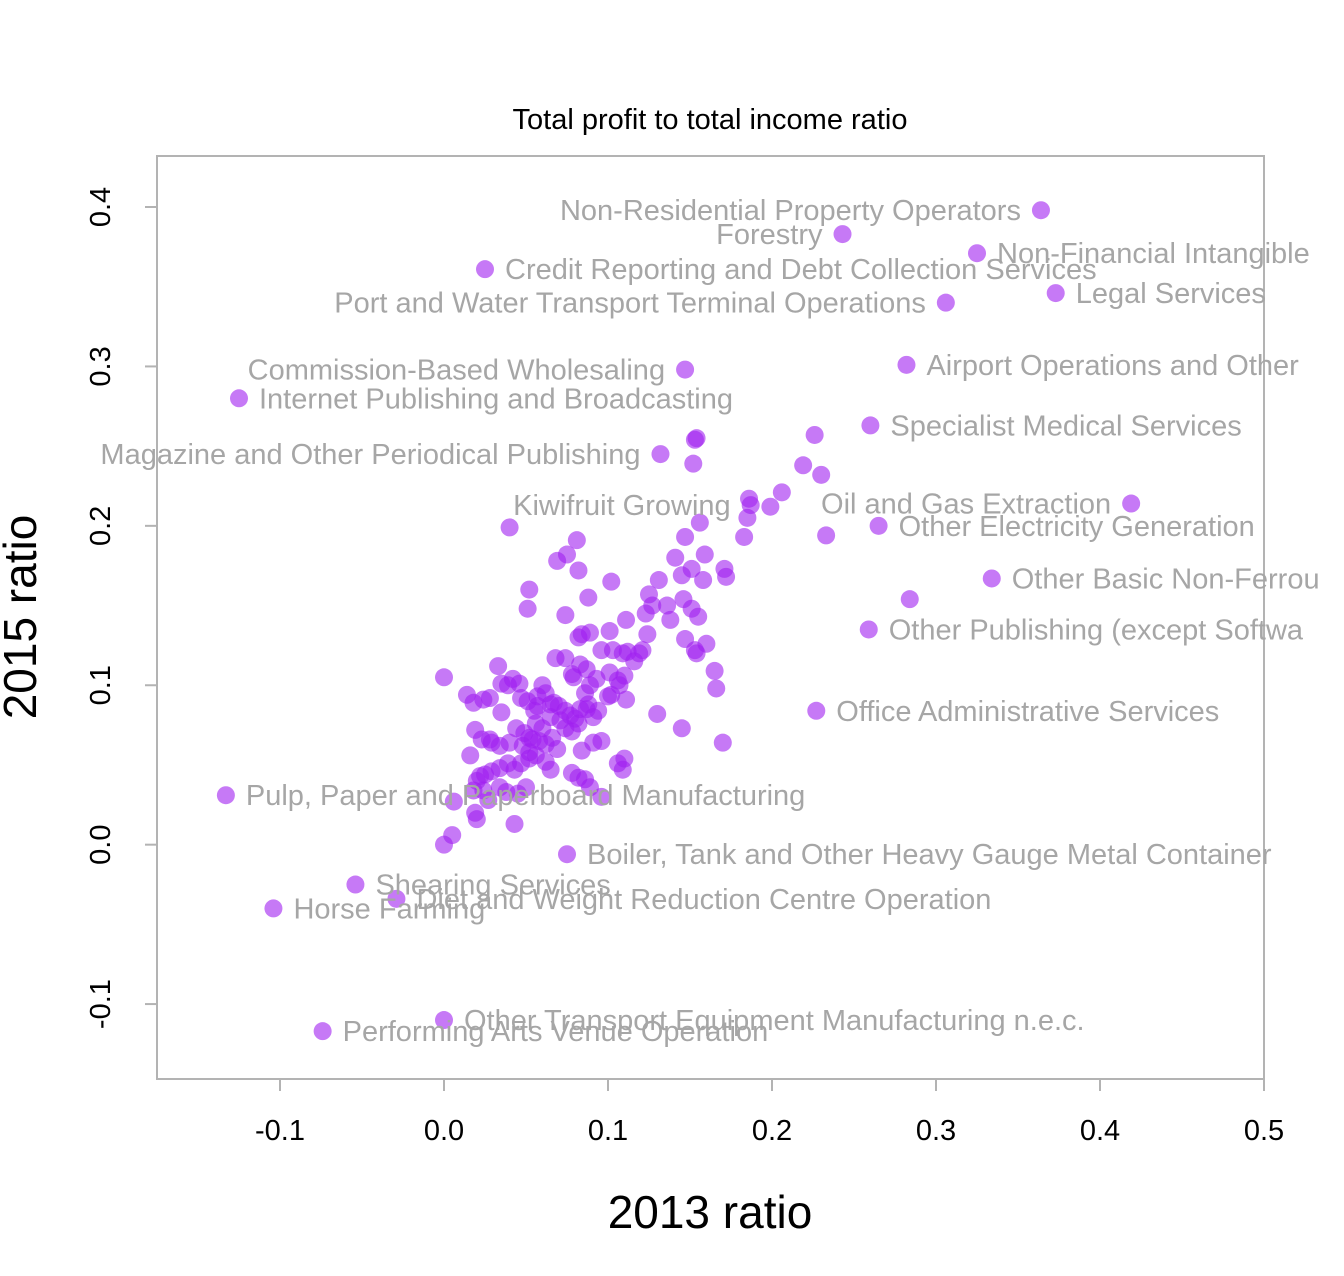  I want to click on x-tick-label: 0.2, so click(772, 1131).